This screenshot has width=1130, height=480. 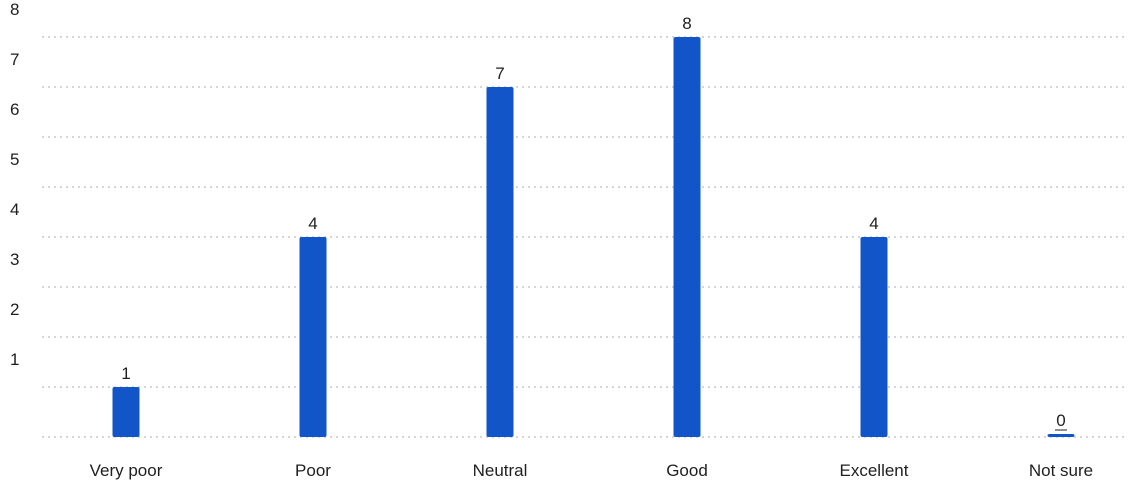 I want to click on category-label-neutral: Neutral, so click(x=500, y=470).